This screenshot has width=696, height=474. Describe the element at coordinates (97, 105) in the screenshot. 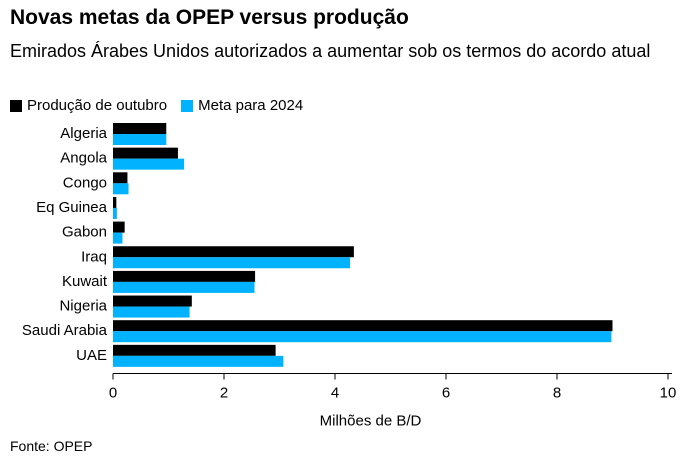

I see `legend-label-production: Produção de outubro` at that location.